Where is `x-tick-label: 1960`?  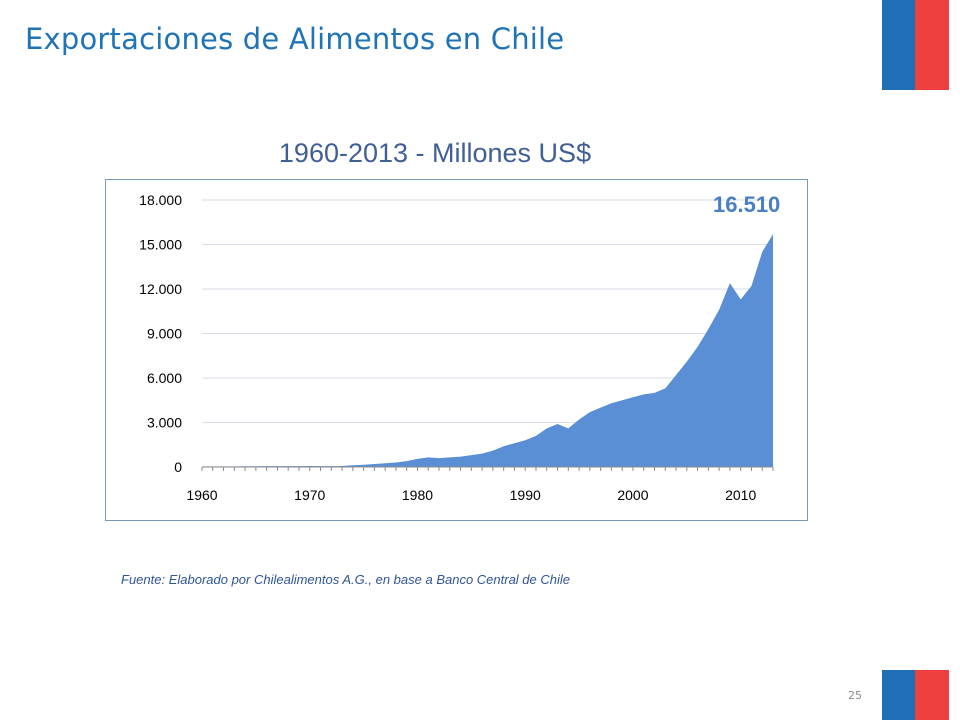
x-tick-label: 1960 is located at coordinates (201, 495).